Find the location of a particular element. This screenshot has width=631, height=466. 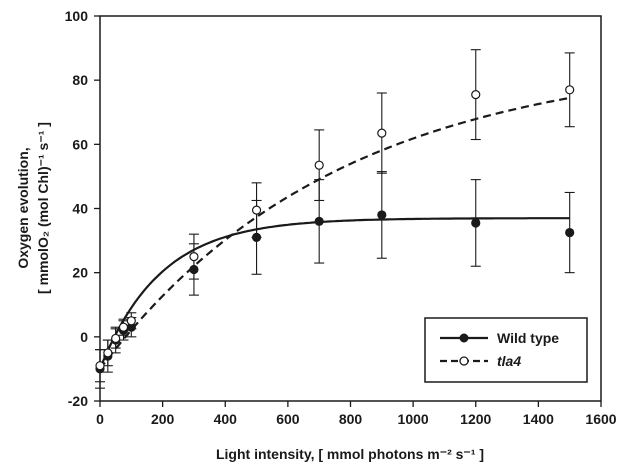

y-tick-label: 0 is located at coordinates (84, 337).